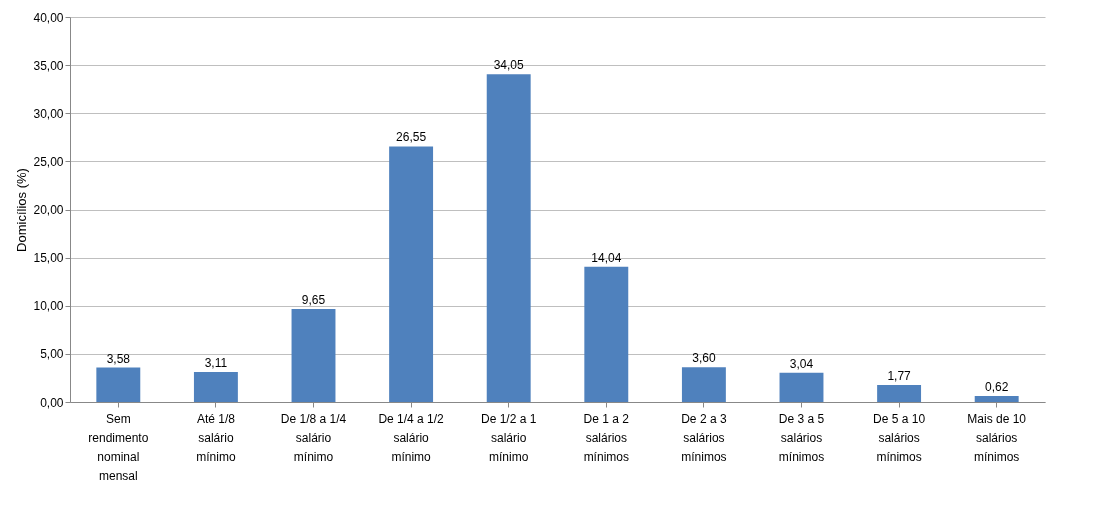  I want to click on data-label: 26,55, so click(411, 137).